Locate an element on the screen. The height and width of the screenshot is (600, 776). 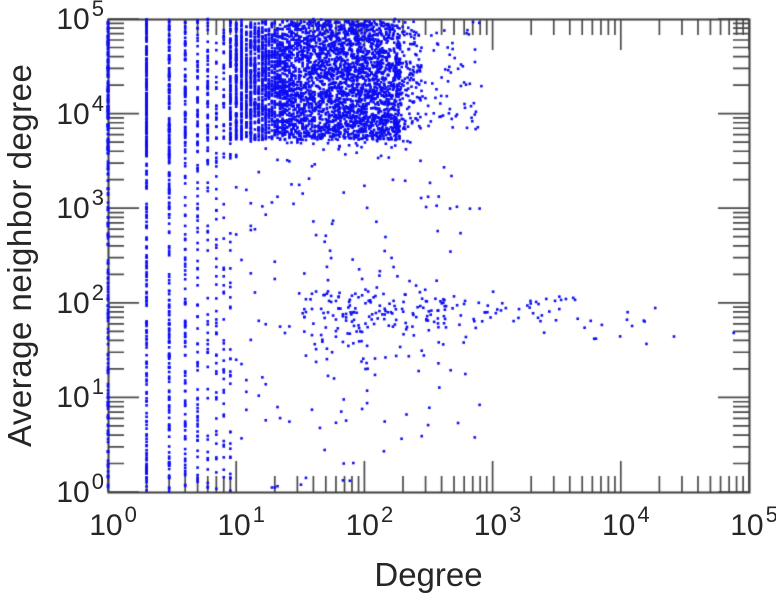
y-tick-label: 10² is located at coordinates (80, 299).